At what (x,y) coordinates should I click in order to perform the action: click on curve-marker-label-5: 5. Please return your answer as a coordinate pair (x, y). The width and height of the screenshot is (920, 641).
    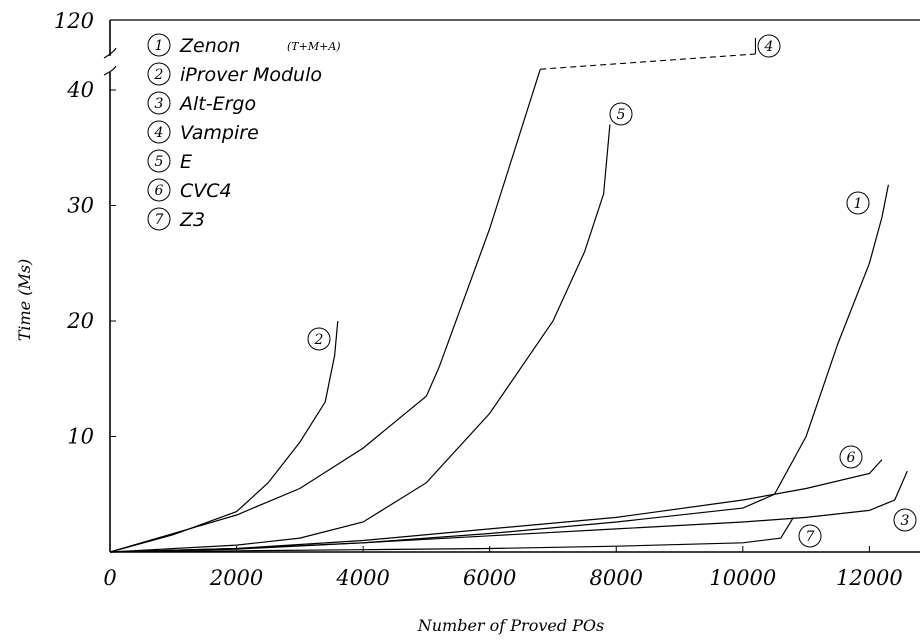
    Looking at the image, I should click on (621, 115).